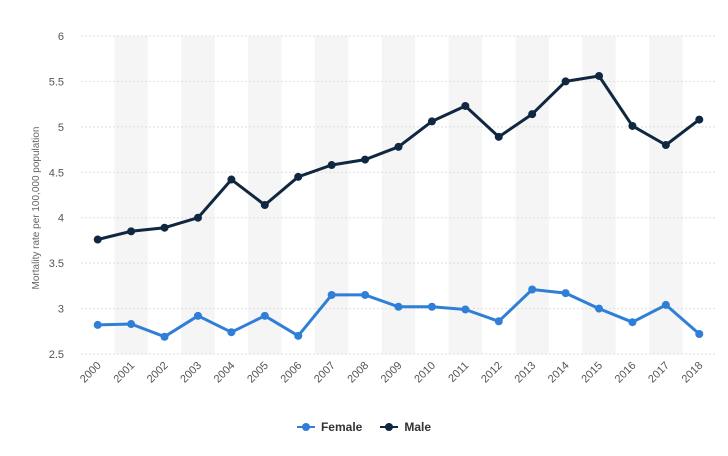 Image resolution: width=728 pixels, height=456 pixels. Describe the element at coordinates (498, 136) in the screenshot. I see `data-point-male-2012` at that location.